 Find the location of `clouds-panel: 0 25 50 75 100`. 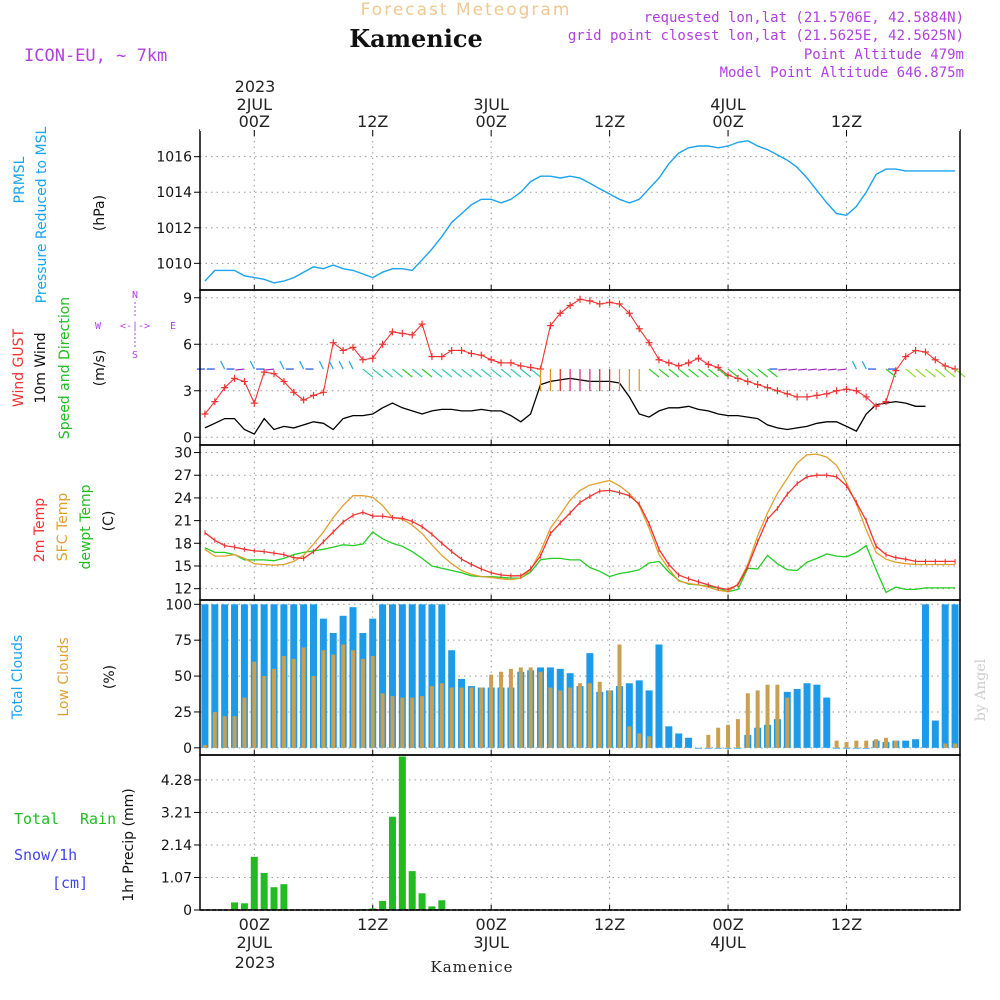

clouds-panel: 0 25 50 75 100 is located at coordinates (562, 677).